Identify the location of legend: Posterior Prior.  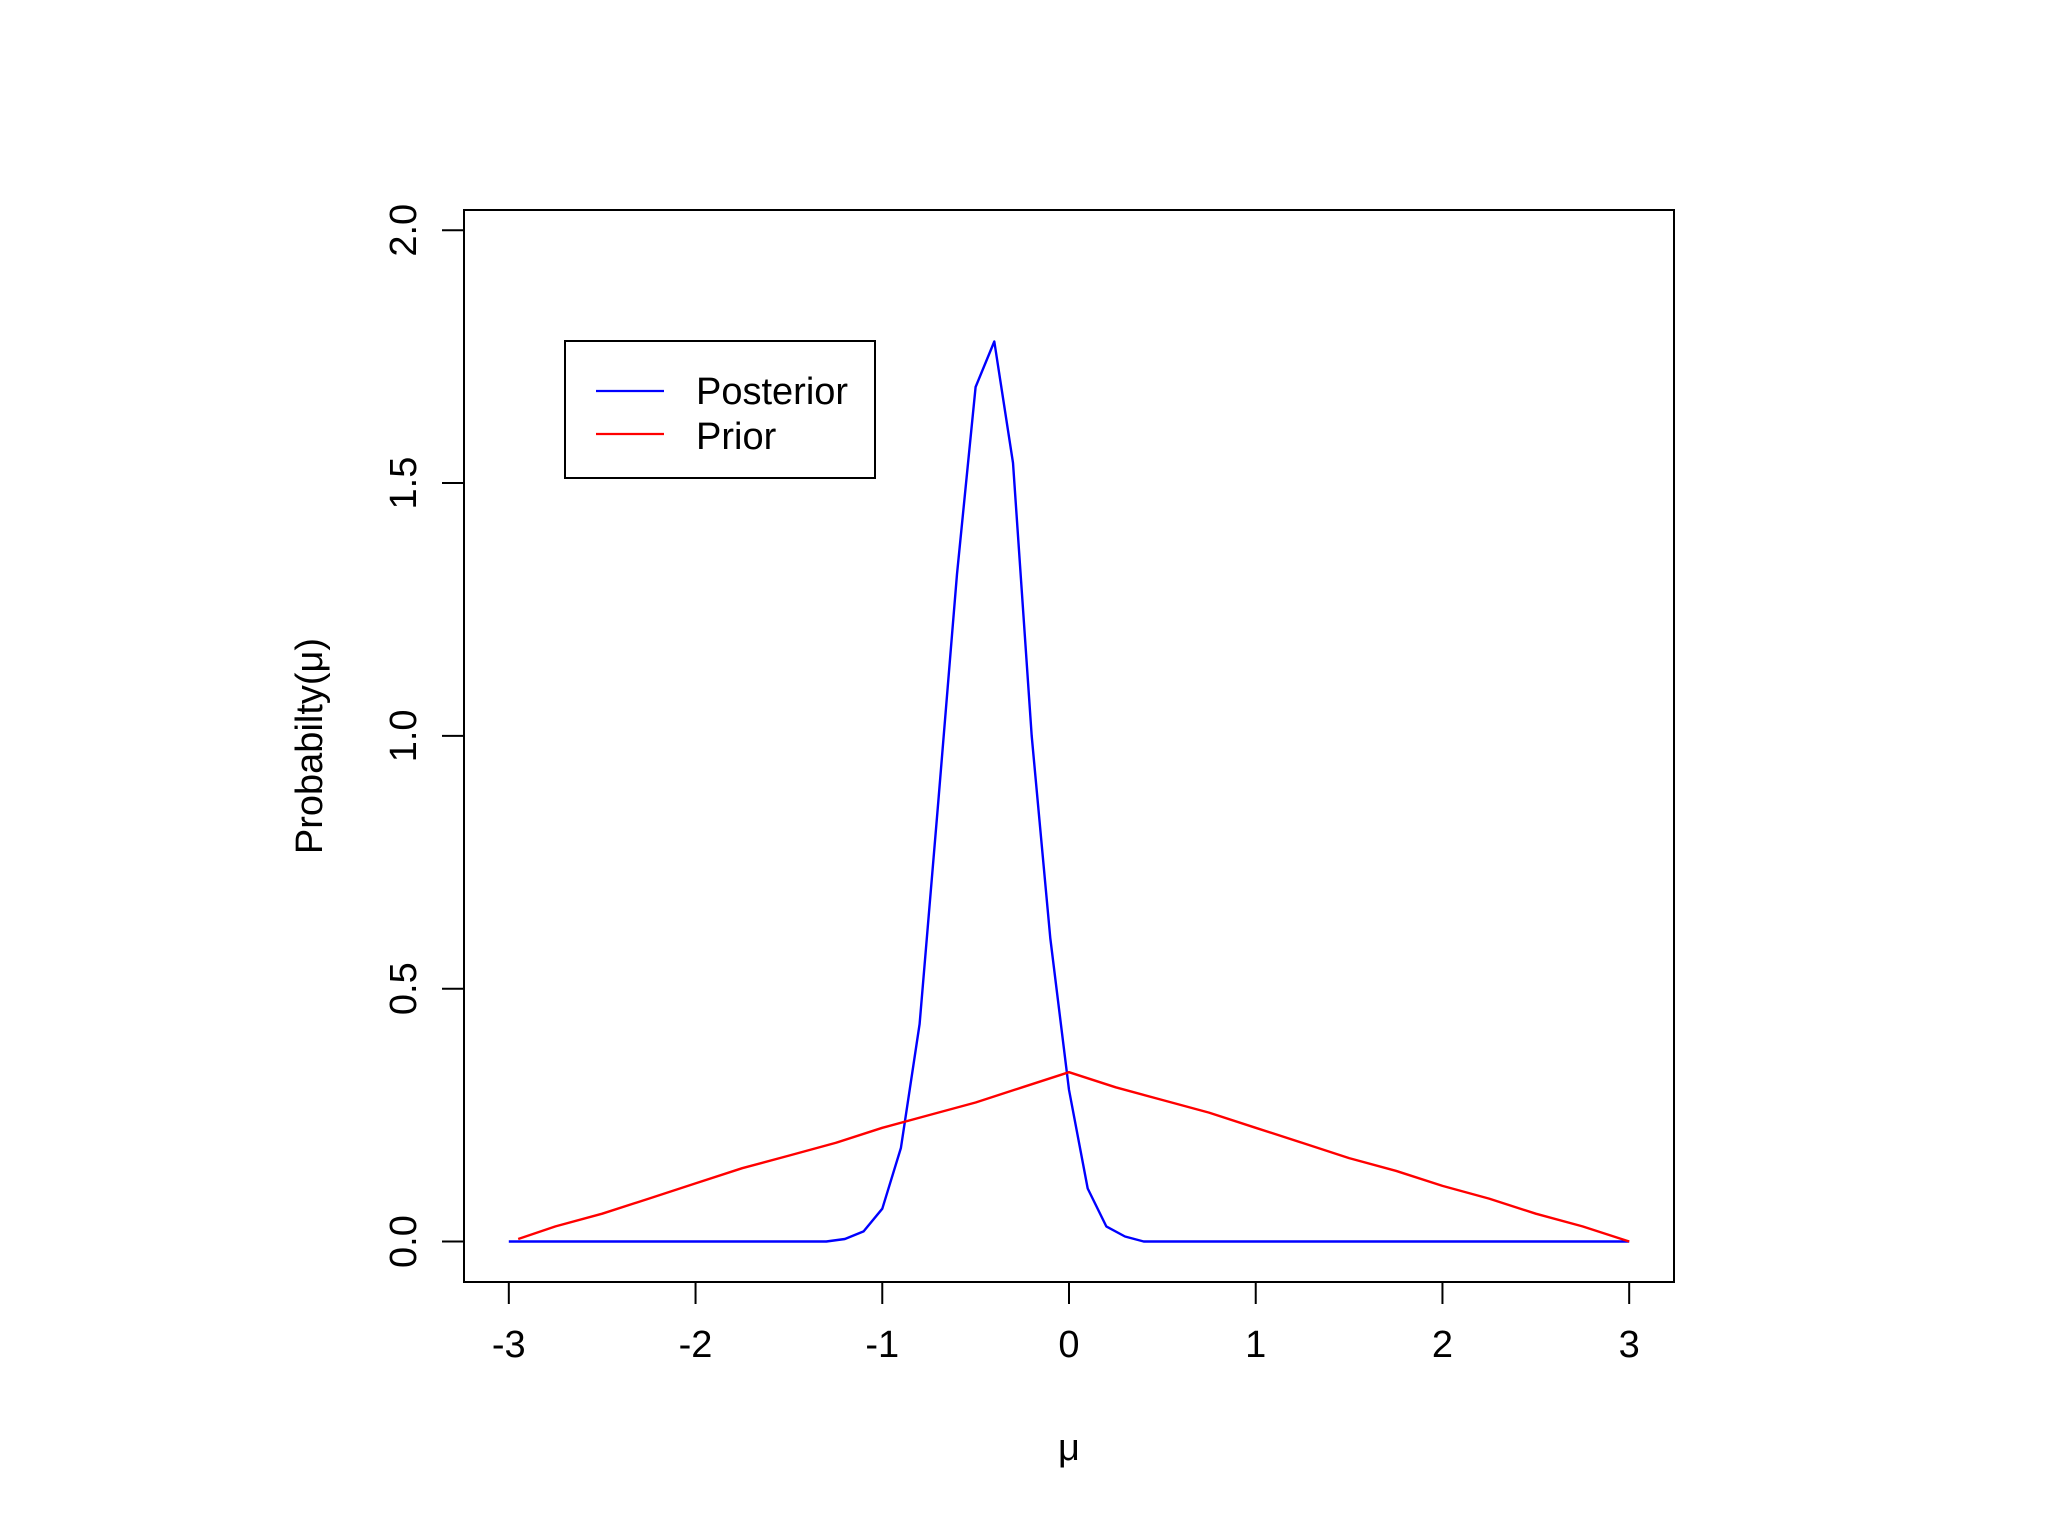
(720, 409).